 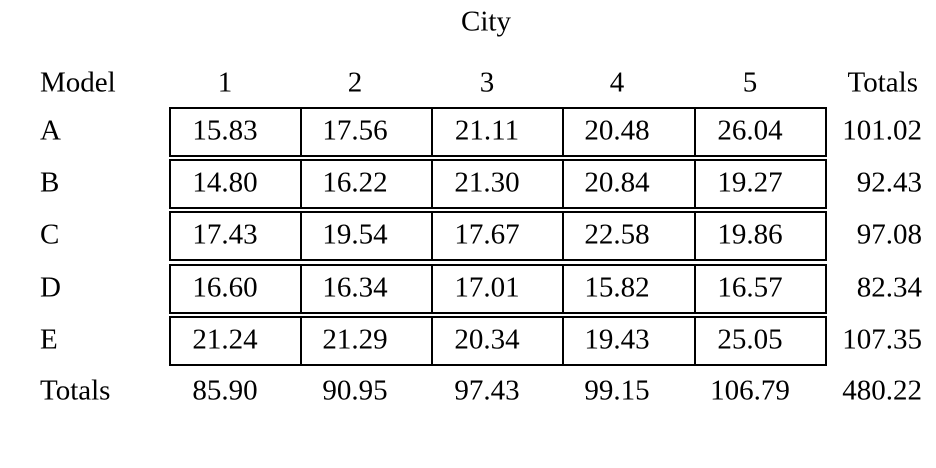 What do you see at coordinates (749, 340) in the screenshot?
I see `cell-value: 25.05` at bounding box center [749, 340].